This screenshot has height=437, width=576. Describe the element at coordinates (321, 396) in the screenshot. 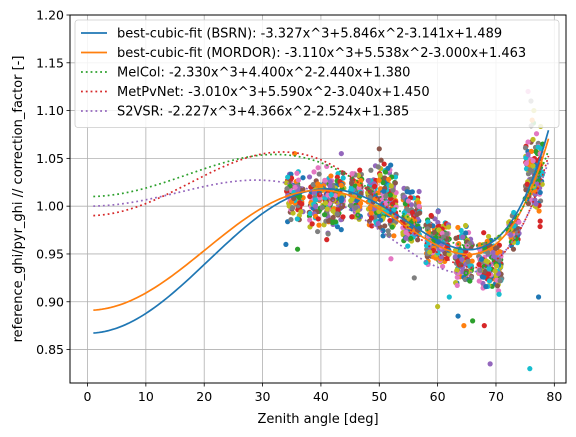

I see `x-tick-label: 40` at that location.